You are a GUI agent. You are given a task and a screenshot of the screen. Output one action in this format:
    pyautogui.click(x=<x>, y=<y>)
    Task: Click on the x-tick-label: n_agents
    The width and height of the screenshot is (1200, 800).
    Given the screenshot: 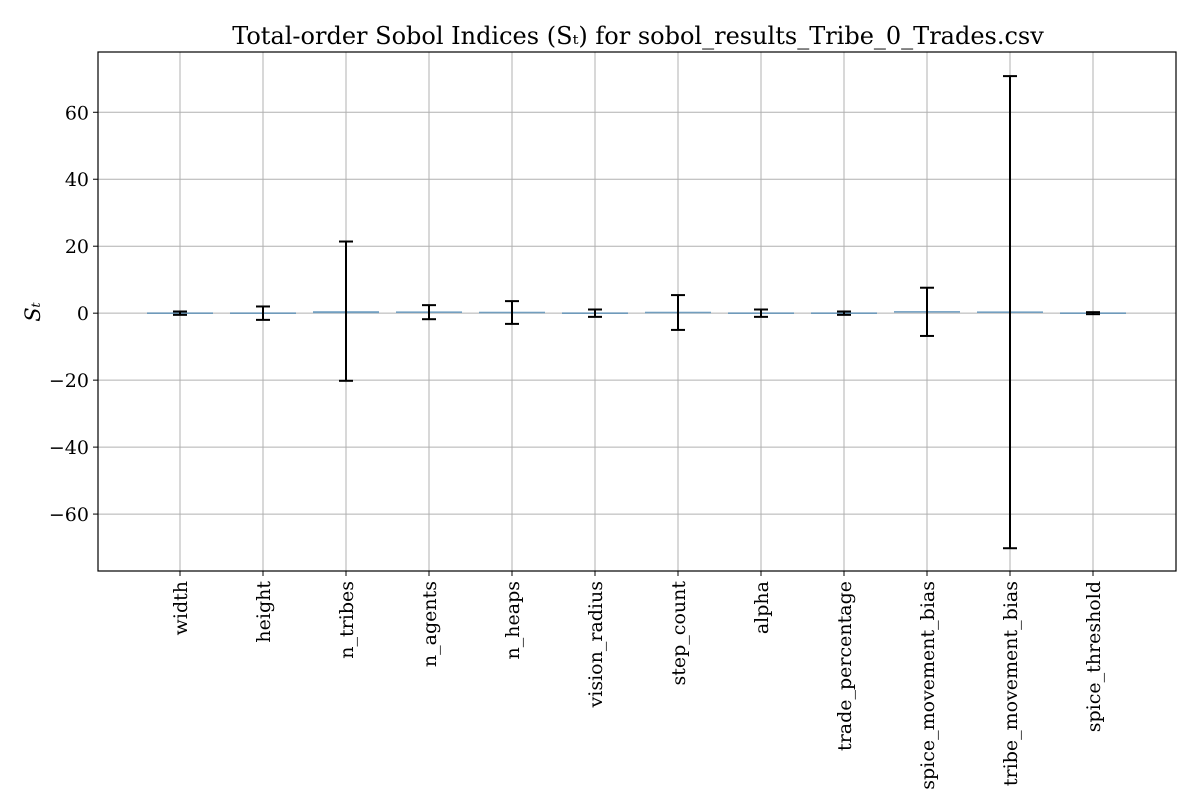 What is the action you would take?
    pyautogui.click(x=430, y=624)
    